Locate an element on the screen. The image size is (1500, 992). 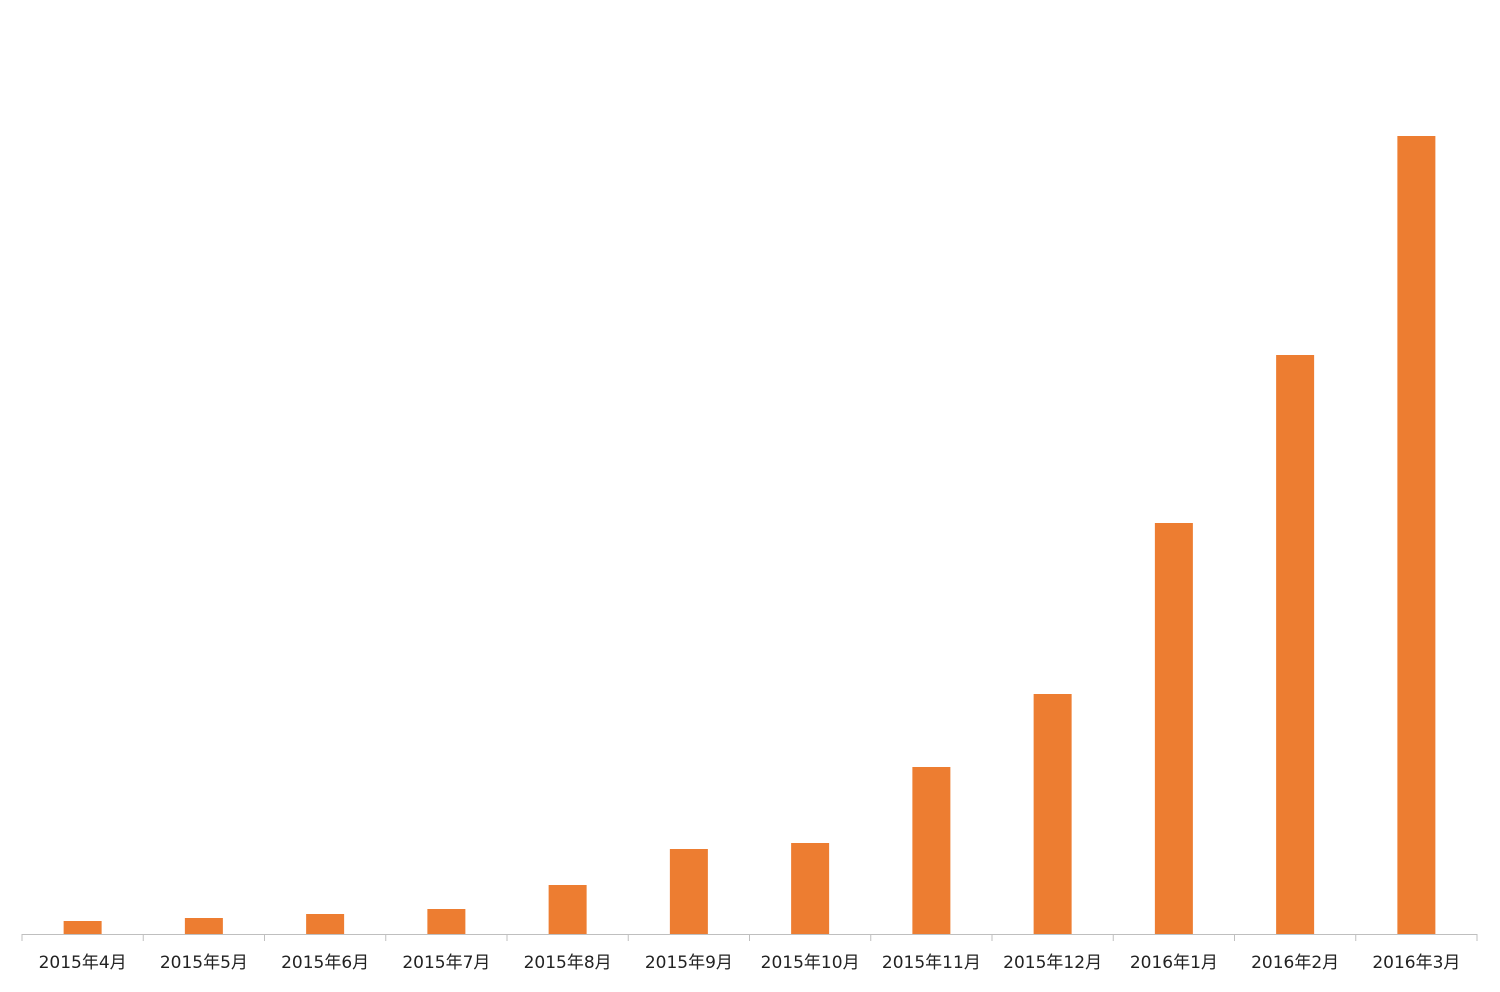
x-tick-label: 2015年5月 is located at coordinates (204, 963).